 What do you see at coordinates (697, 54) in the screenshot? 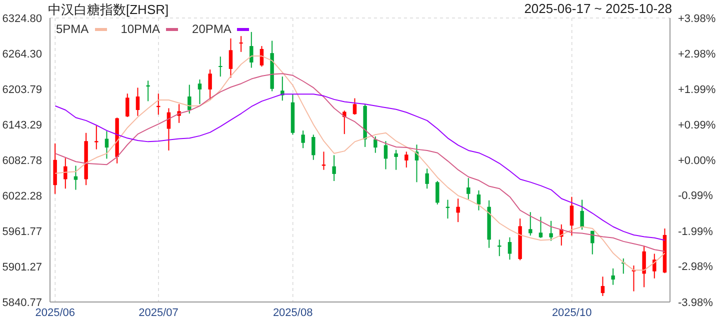
I see `y2-tick-label: +2.98%` at bounding box center [697, 54].